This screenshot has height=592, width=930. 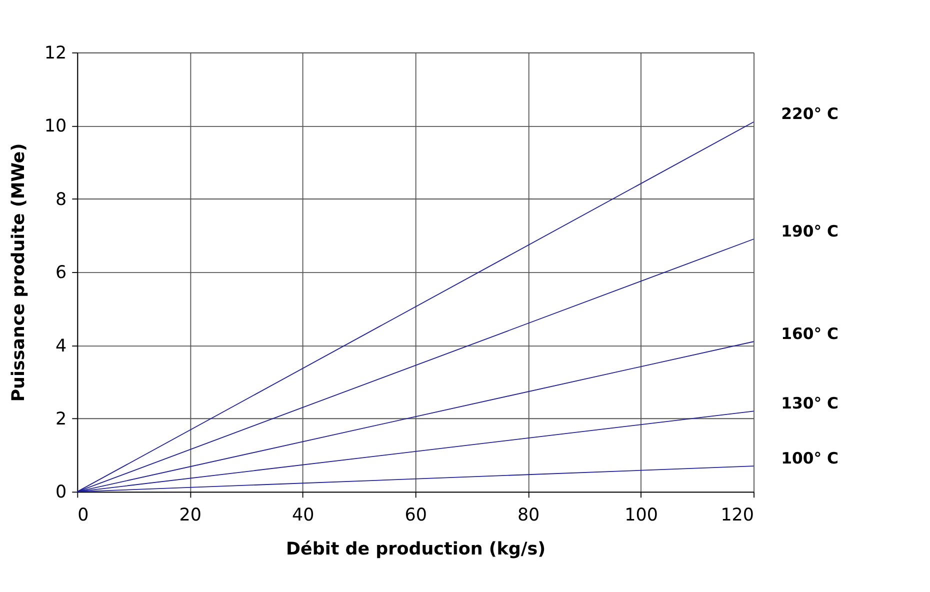 I want to click on y-tick-label: 10, so click(x=55, y=126).